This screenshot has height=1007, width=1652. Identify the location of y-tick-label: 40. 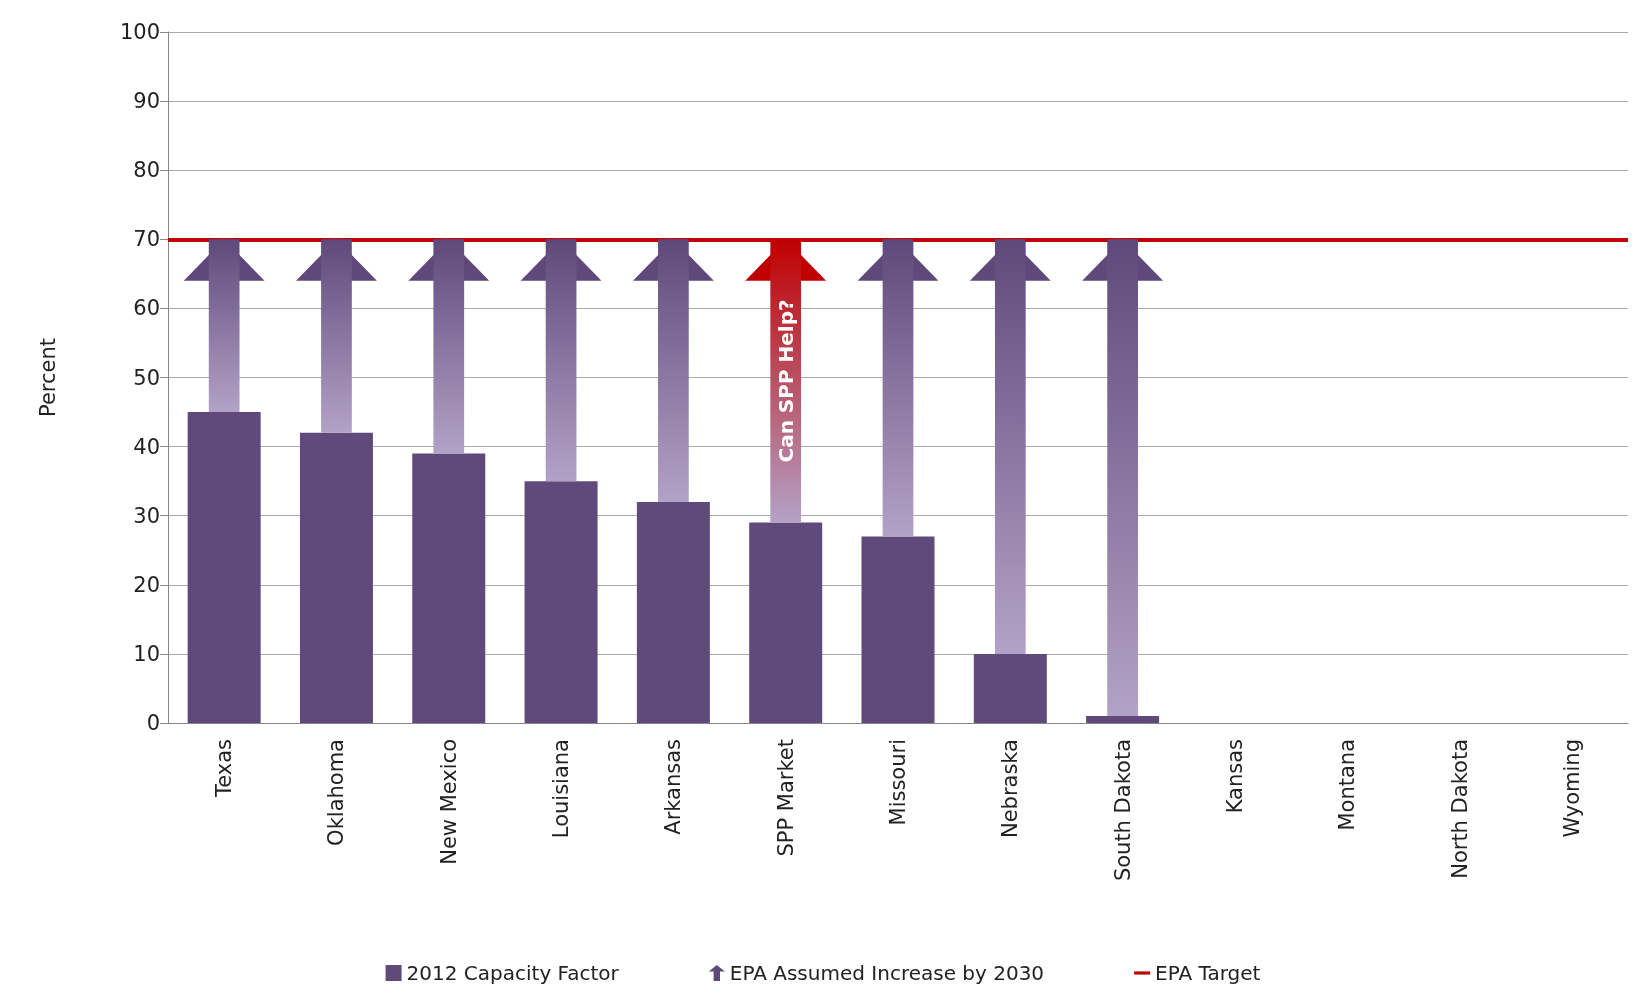
(146, 446).